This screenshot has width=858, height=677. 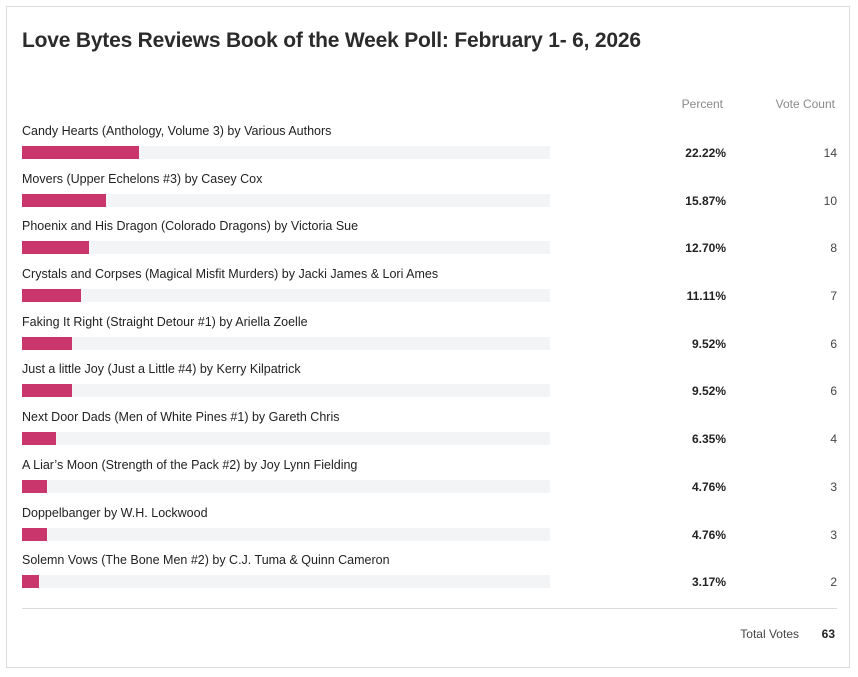 I want to click on vote-count-column-header: Vote Count, so click(x=805, y=104).